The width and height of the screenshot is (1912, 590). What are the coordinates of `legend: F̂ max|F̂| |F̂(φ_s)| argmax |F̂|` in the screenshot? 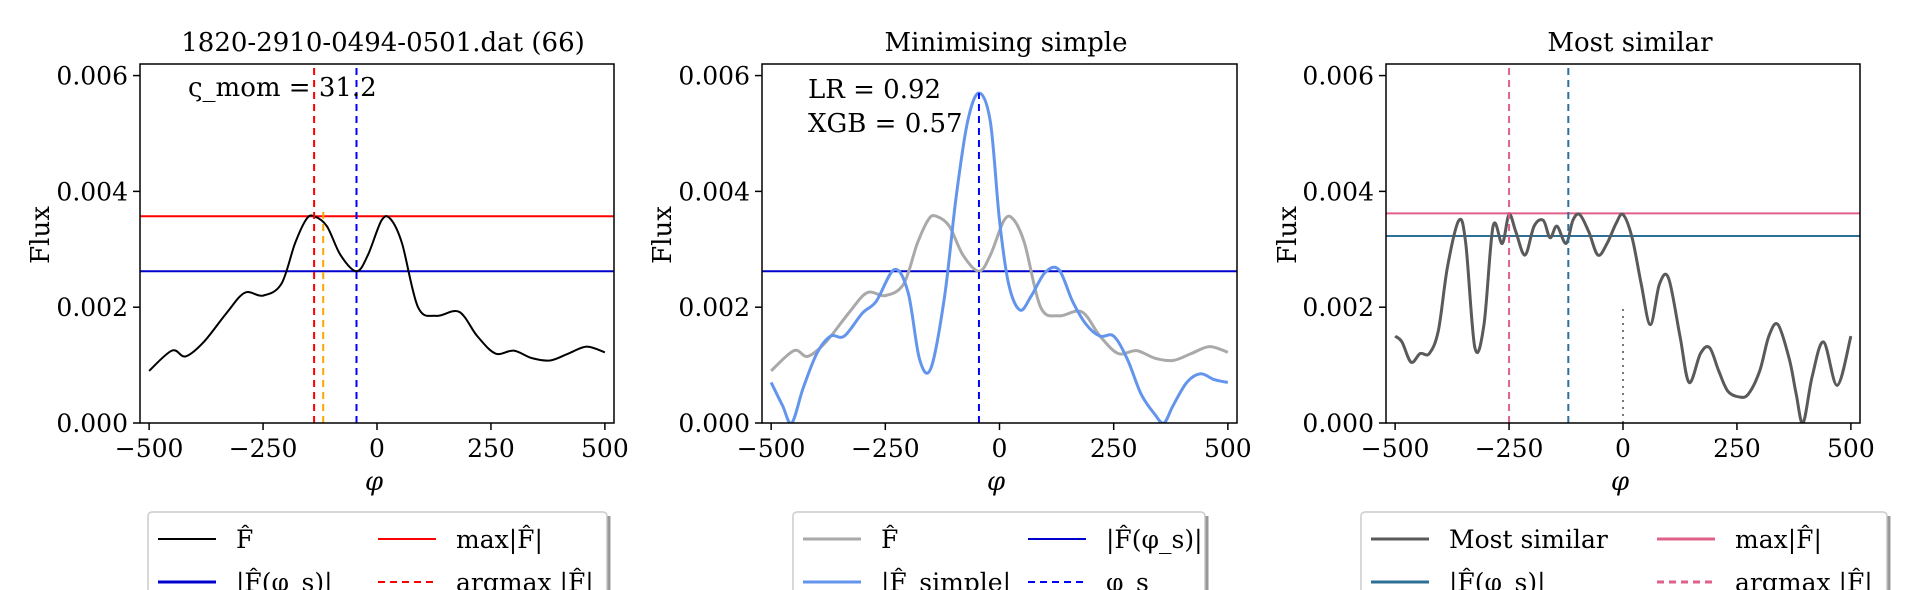 It's located at (379, 550).